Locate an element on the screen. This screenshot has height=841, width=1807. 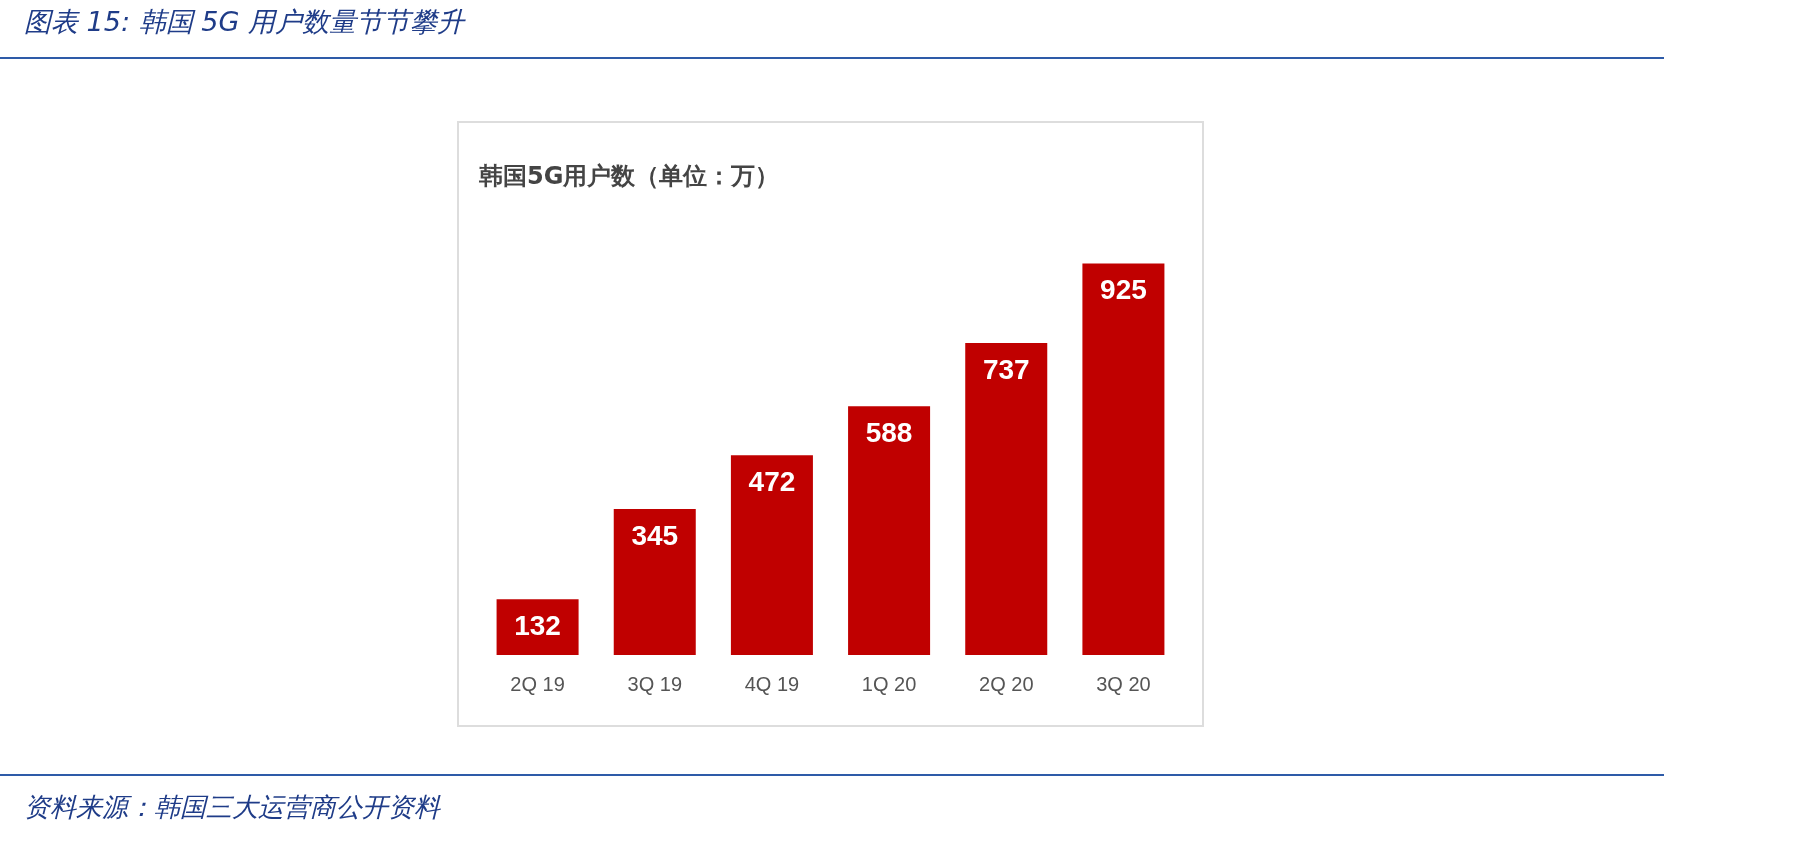
data-label: 737 is located at coordinates (1006, 369).